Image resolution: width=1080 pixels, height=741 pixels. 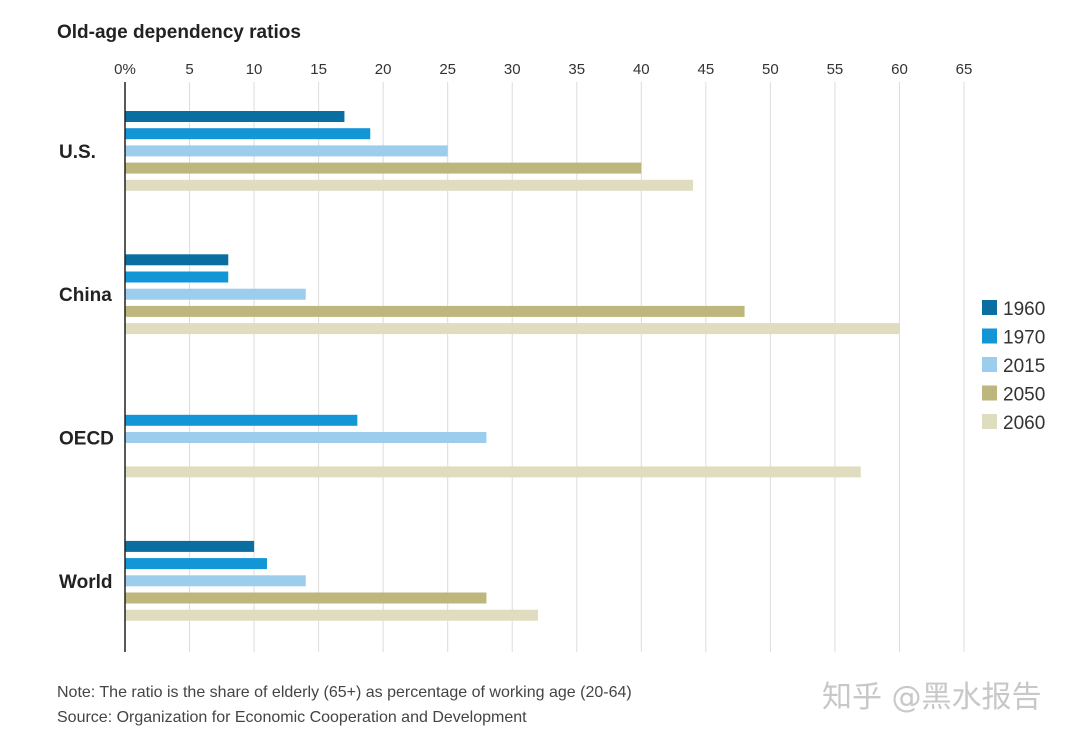 I want to click on x-tick-label: 10, so click(x=254, y=69).